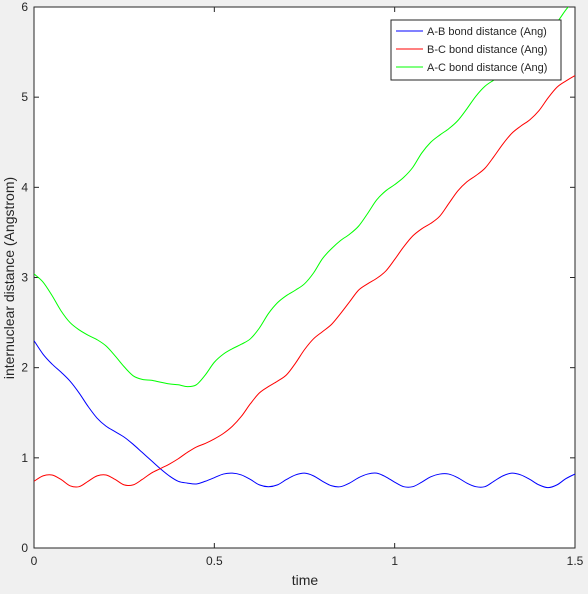  I want to click on y-axis-title: internuclear distance (Angstrom), so click(9, 278).